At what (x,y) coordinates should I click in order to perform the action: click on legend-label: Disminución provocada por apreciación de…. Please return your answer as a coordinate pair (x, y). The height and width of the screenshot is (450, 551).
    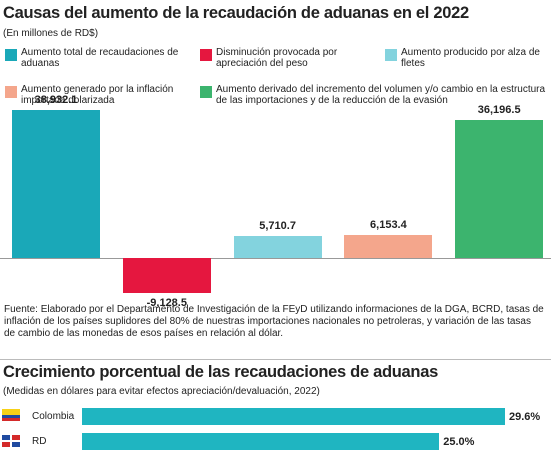
    Looking at the image, I should click on (277, 58).